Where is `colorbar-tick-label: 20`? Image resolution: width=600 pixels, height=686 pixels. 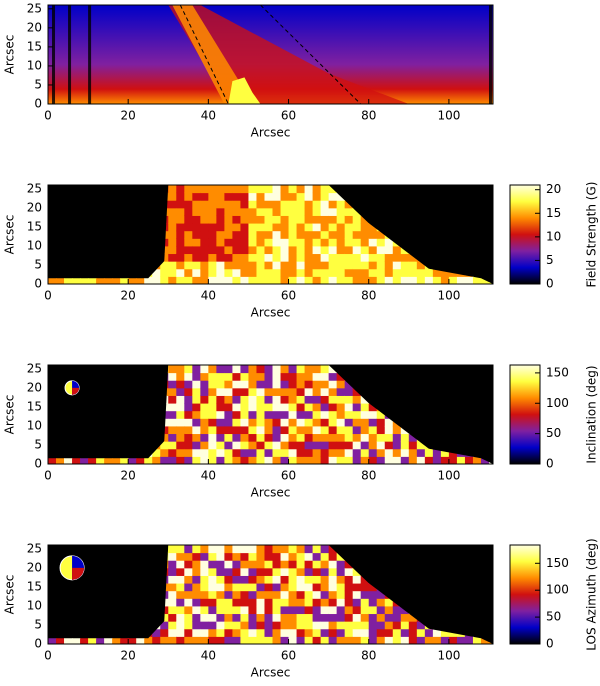 colorbar-tick-label: 20 is located at coordinates (553, 189).